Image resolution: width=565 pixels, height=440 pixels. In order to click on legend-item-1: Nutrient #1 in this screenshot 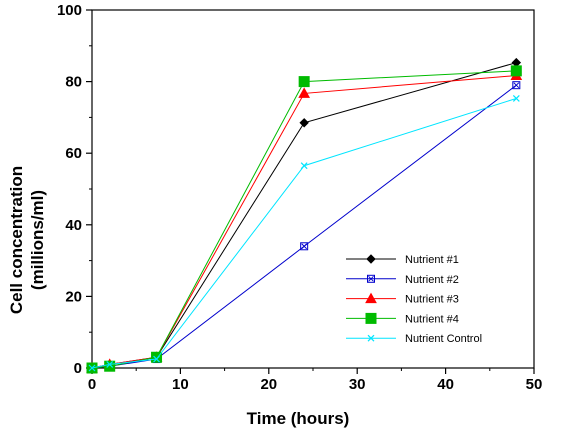, I will do `click(402, 260)`.